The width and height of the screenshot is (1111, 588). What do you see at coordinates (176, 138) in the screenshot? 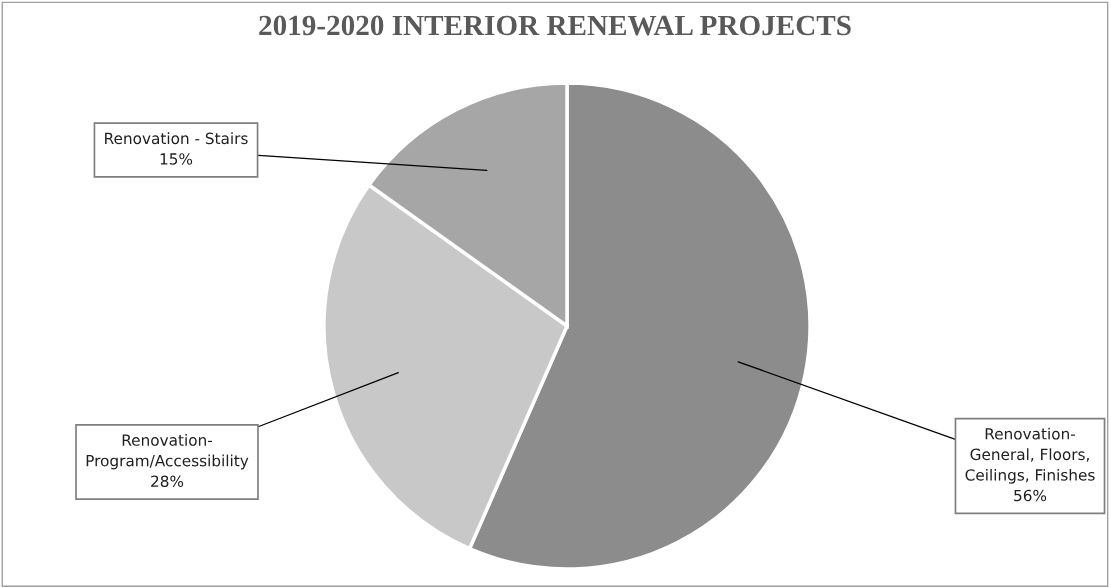
I see `slice-label: Renovation - Stairs` at bounding box center [176, 138].